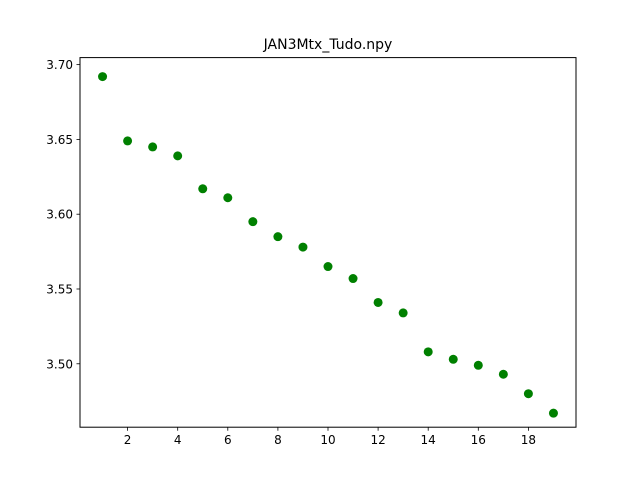 This screenshot has height=484, width=640. What do you see at coordinates (327, 440) in the screenshot?
I see `x-tick-label: 10` at bounding box center [327, 440].